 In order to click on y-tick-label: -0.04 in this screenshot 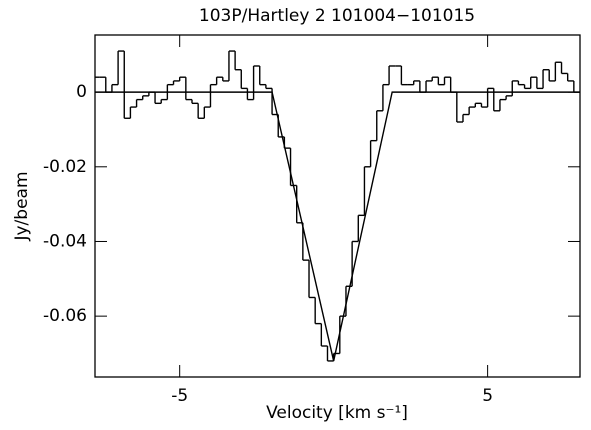, I will do `click(65, 241)`.